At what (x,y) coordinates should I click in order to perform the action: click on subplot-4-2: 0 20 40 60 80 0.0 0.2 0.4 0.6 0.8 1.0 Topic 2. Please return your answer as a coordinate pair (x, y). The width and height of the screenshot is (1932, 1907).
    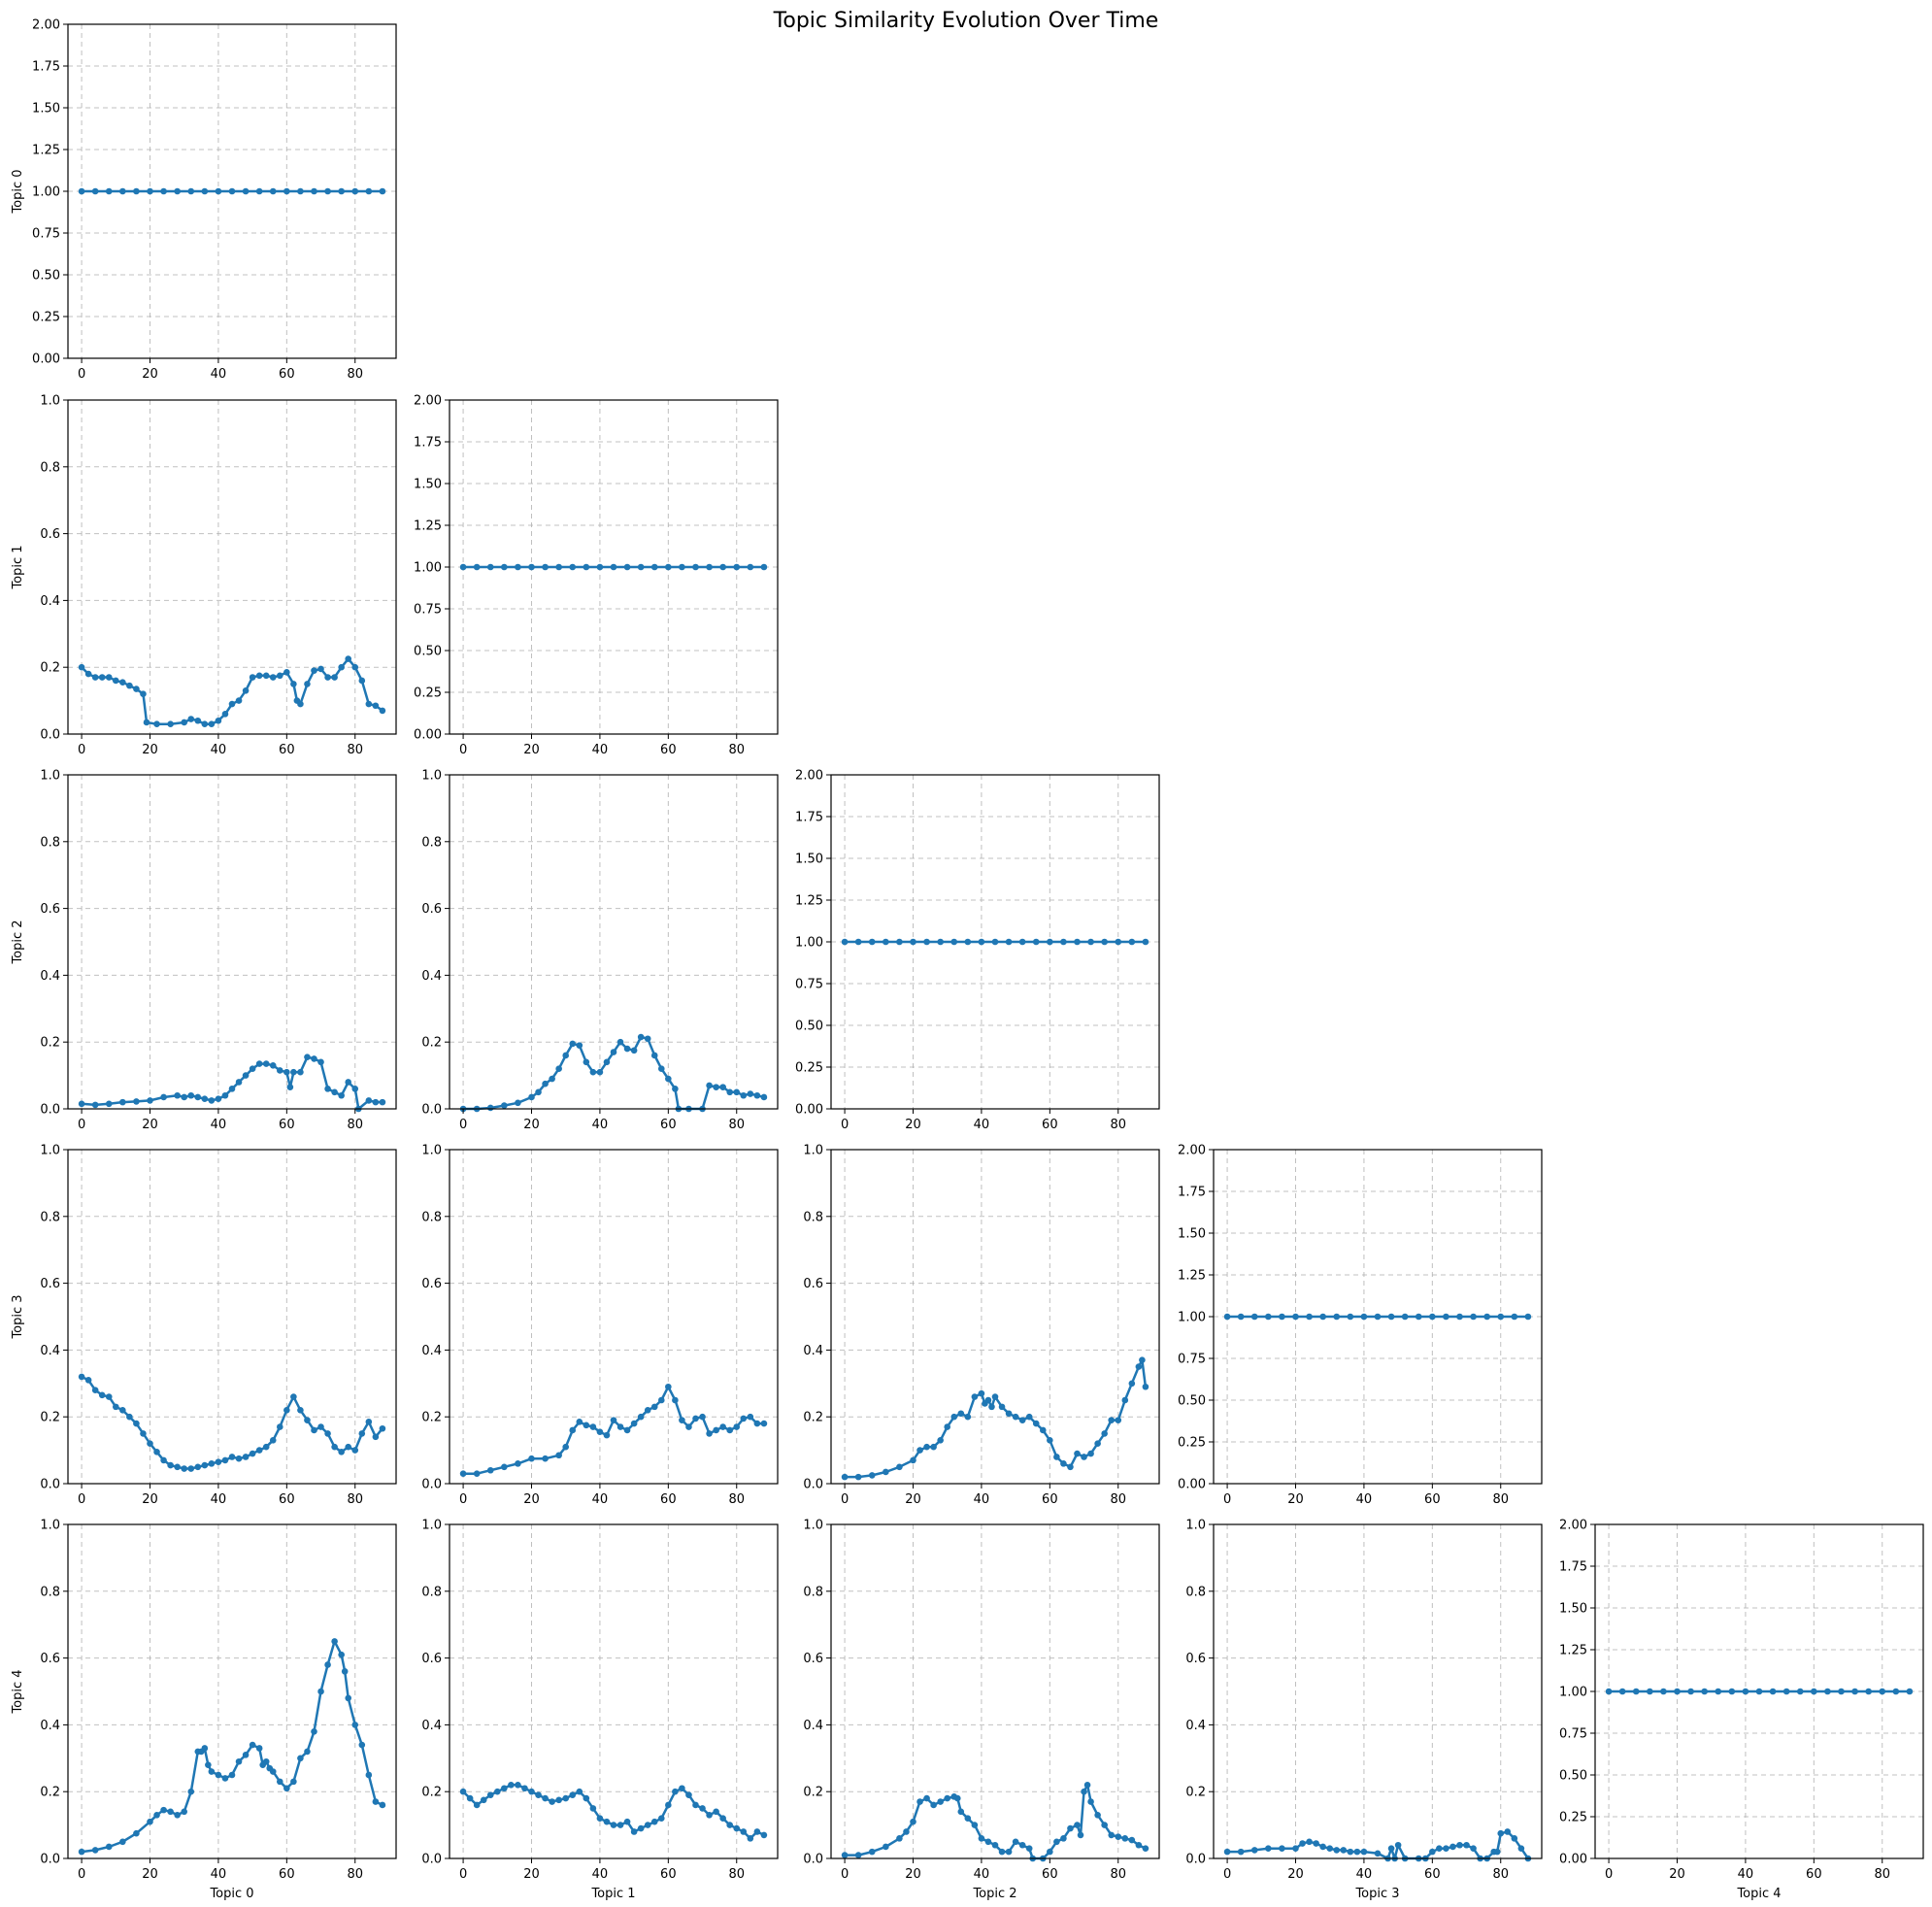
    Looking at the image, I should click on (981, 1710).